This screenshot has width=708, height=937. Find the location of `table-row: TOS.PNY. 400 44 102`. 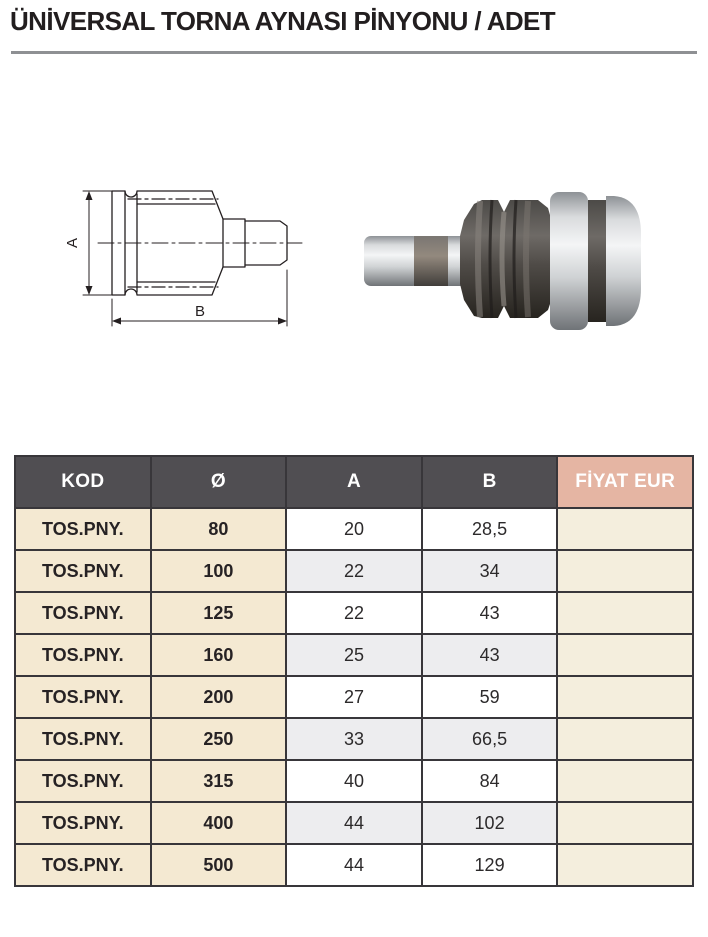

table-row: TOS.PNY. 400 44 102 is located at coordinates (354, 823).